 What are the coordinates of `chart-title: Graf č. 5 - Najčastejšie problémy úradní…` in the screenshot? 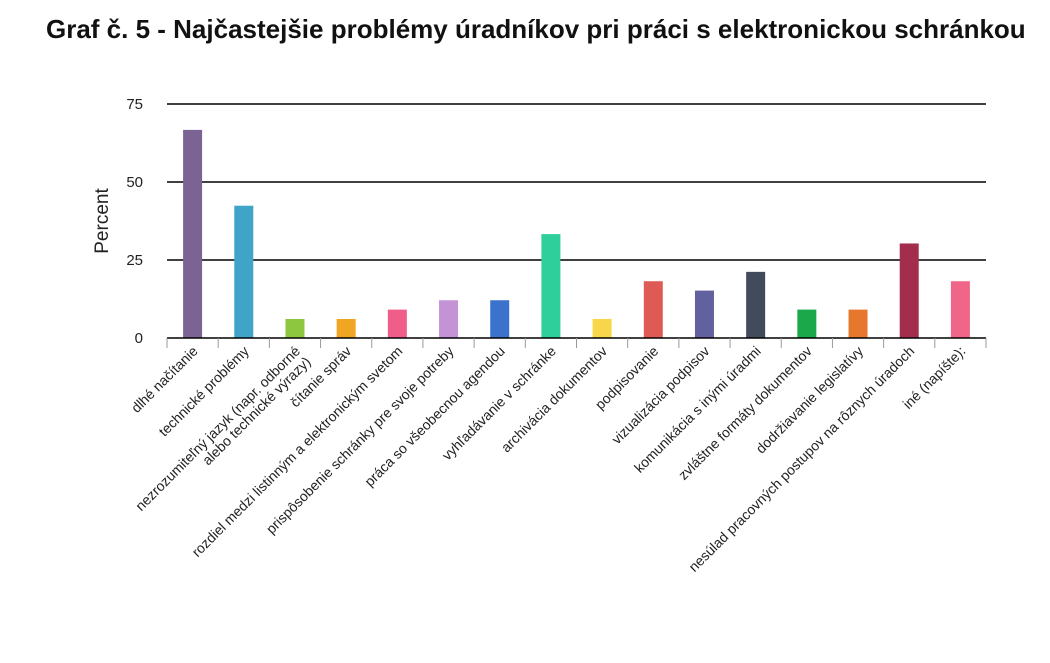 It's located at (536, 29).